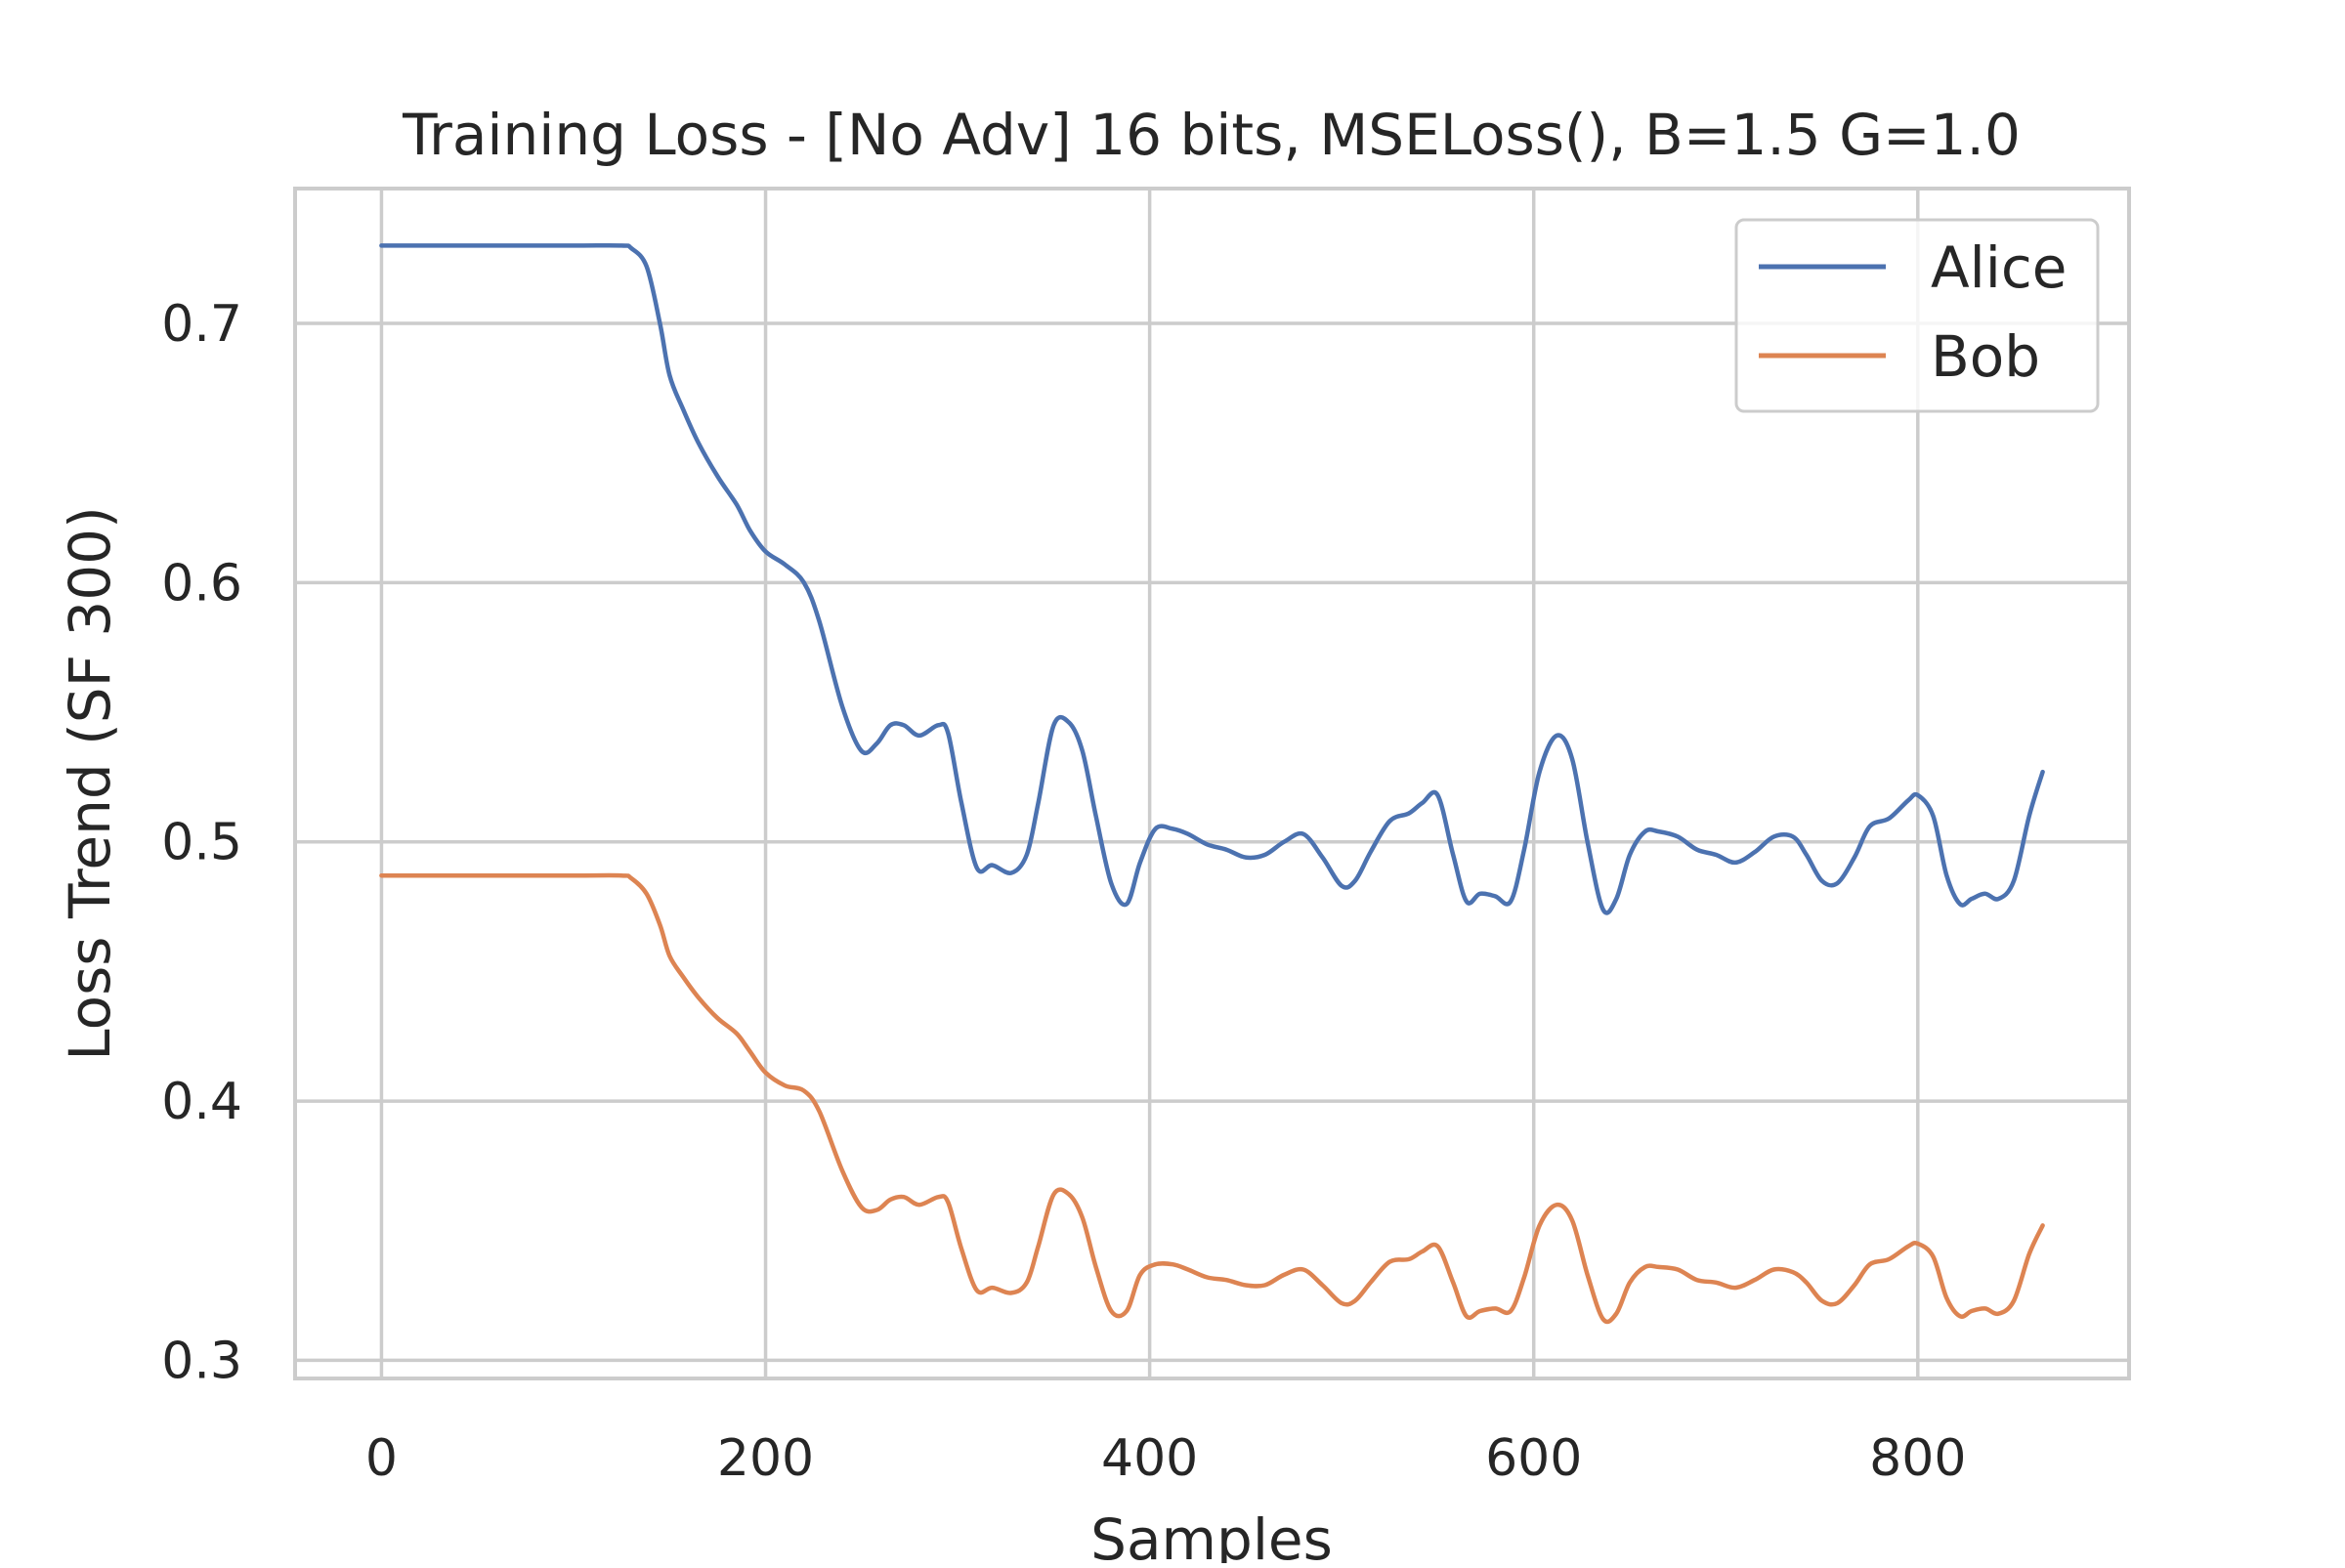 This screenshot has height=1568, width=2345. What do you see at coordinates (1149, 1458) in the screenshot?
I see `x-tick-label: 400` at bounding box center [1149, 1458].